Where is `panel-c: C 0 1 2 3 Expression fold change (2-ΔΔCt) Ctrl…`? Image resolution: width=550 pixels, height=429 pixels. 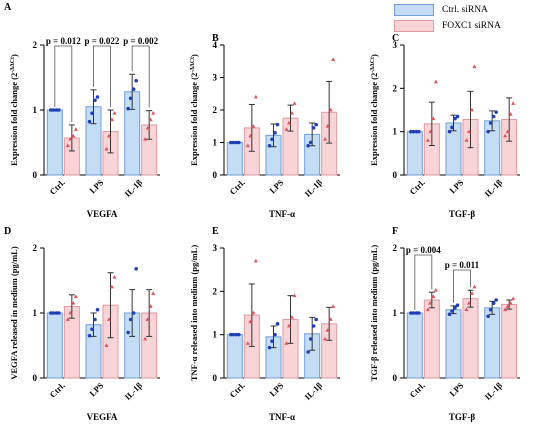 panel-c: C 0 1 2 3 Expression fold change (2-ΔΔCt) Ctrl… is located at coordinates (444, 126).